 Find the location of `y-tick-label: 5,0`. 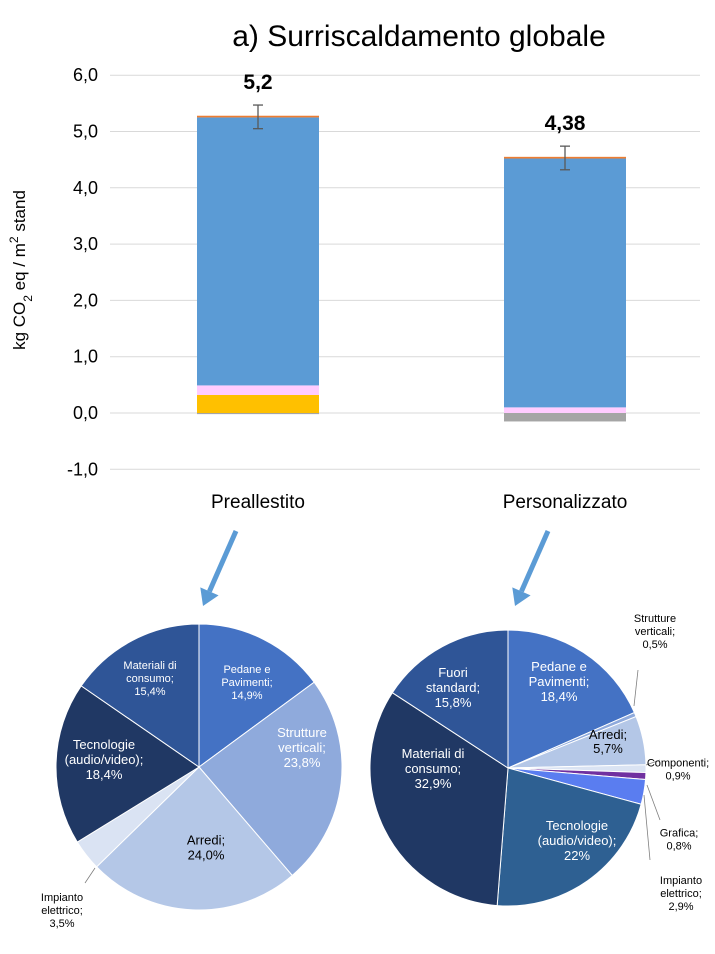

y-tick-label: 5,0 is located at coordinates (85, 132).